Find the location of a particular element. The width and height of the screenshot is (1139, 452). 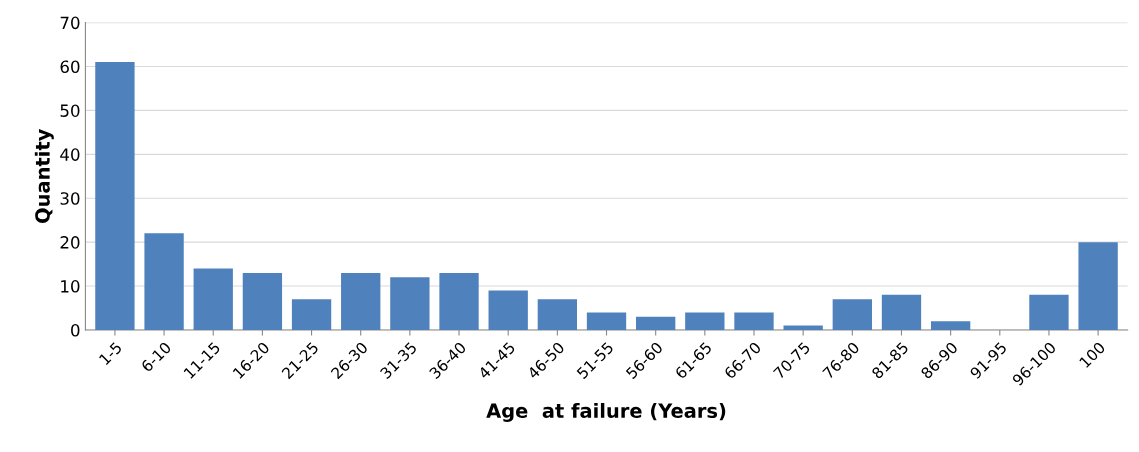

y-tick-label: 60 is located at coordinates (70, 67).